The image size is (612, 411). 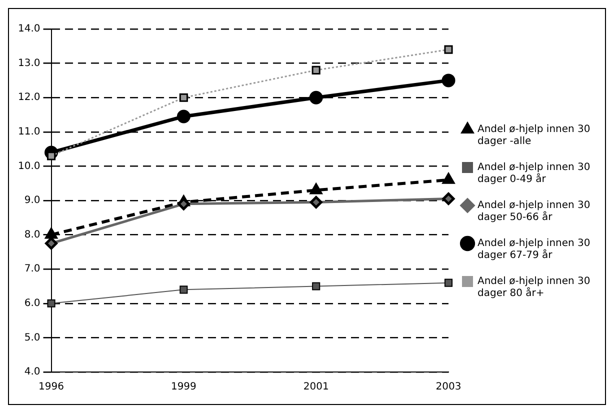 What do you see at coordinates (32, 372) in the screenshot?
I see `y-tick-label: 4.0` at bounding box center [32, 372].